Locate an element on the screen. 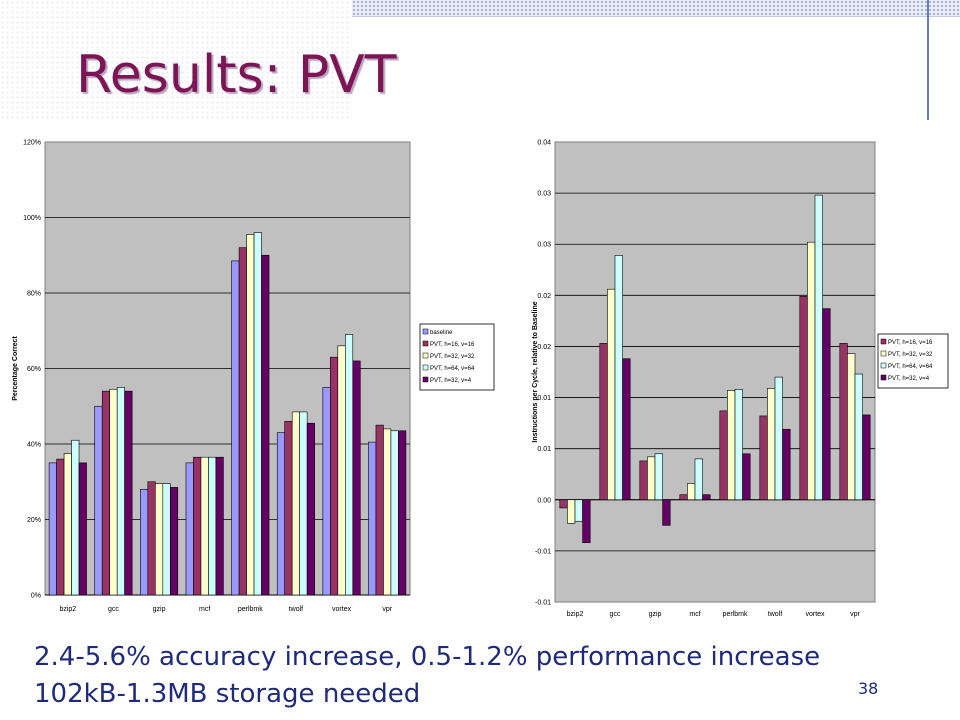 This screenshot has height=720, width=960. header-dot-pattern is located at coordinates (176, 60).